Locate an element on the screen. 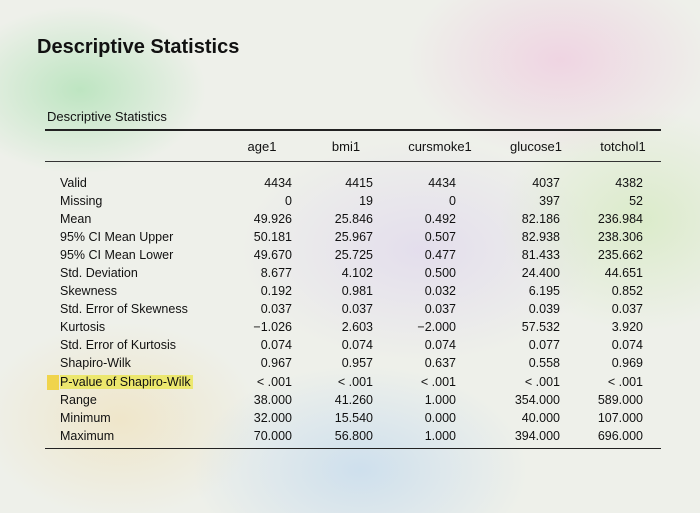  cell-glucose1: 6.195 is located at coordinates (544, 291).